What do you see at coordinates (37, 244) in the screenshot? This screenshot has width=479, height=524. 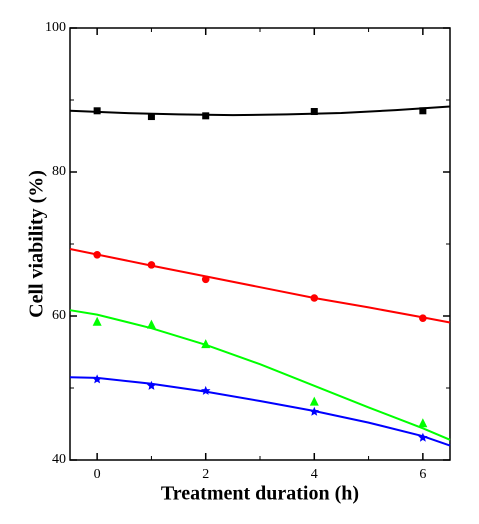 I see `y-axis-label: Cell viability (%)` at bounding box center [37, 244].